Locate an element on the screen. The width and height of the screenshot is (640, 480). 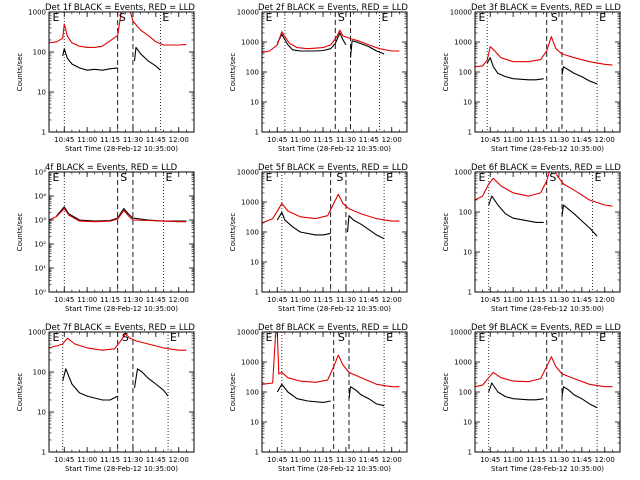
panel-title: Det 8f BLACK = Events, RED = LLD is located at coordinates (333, 328).